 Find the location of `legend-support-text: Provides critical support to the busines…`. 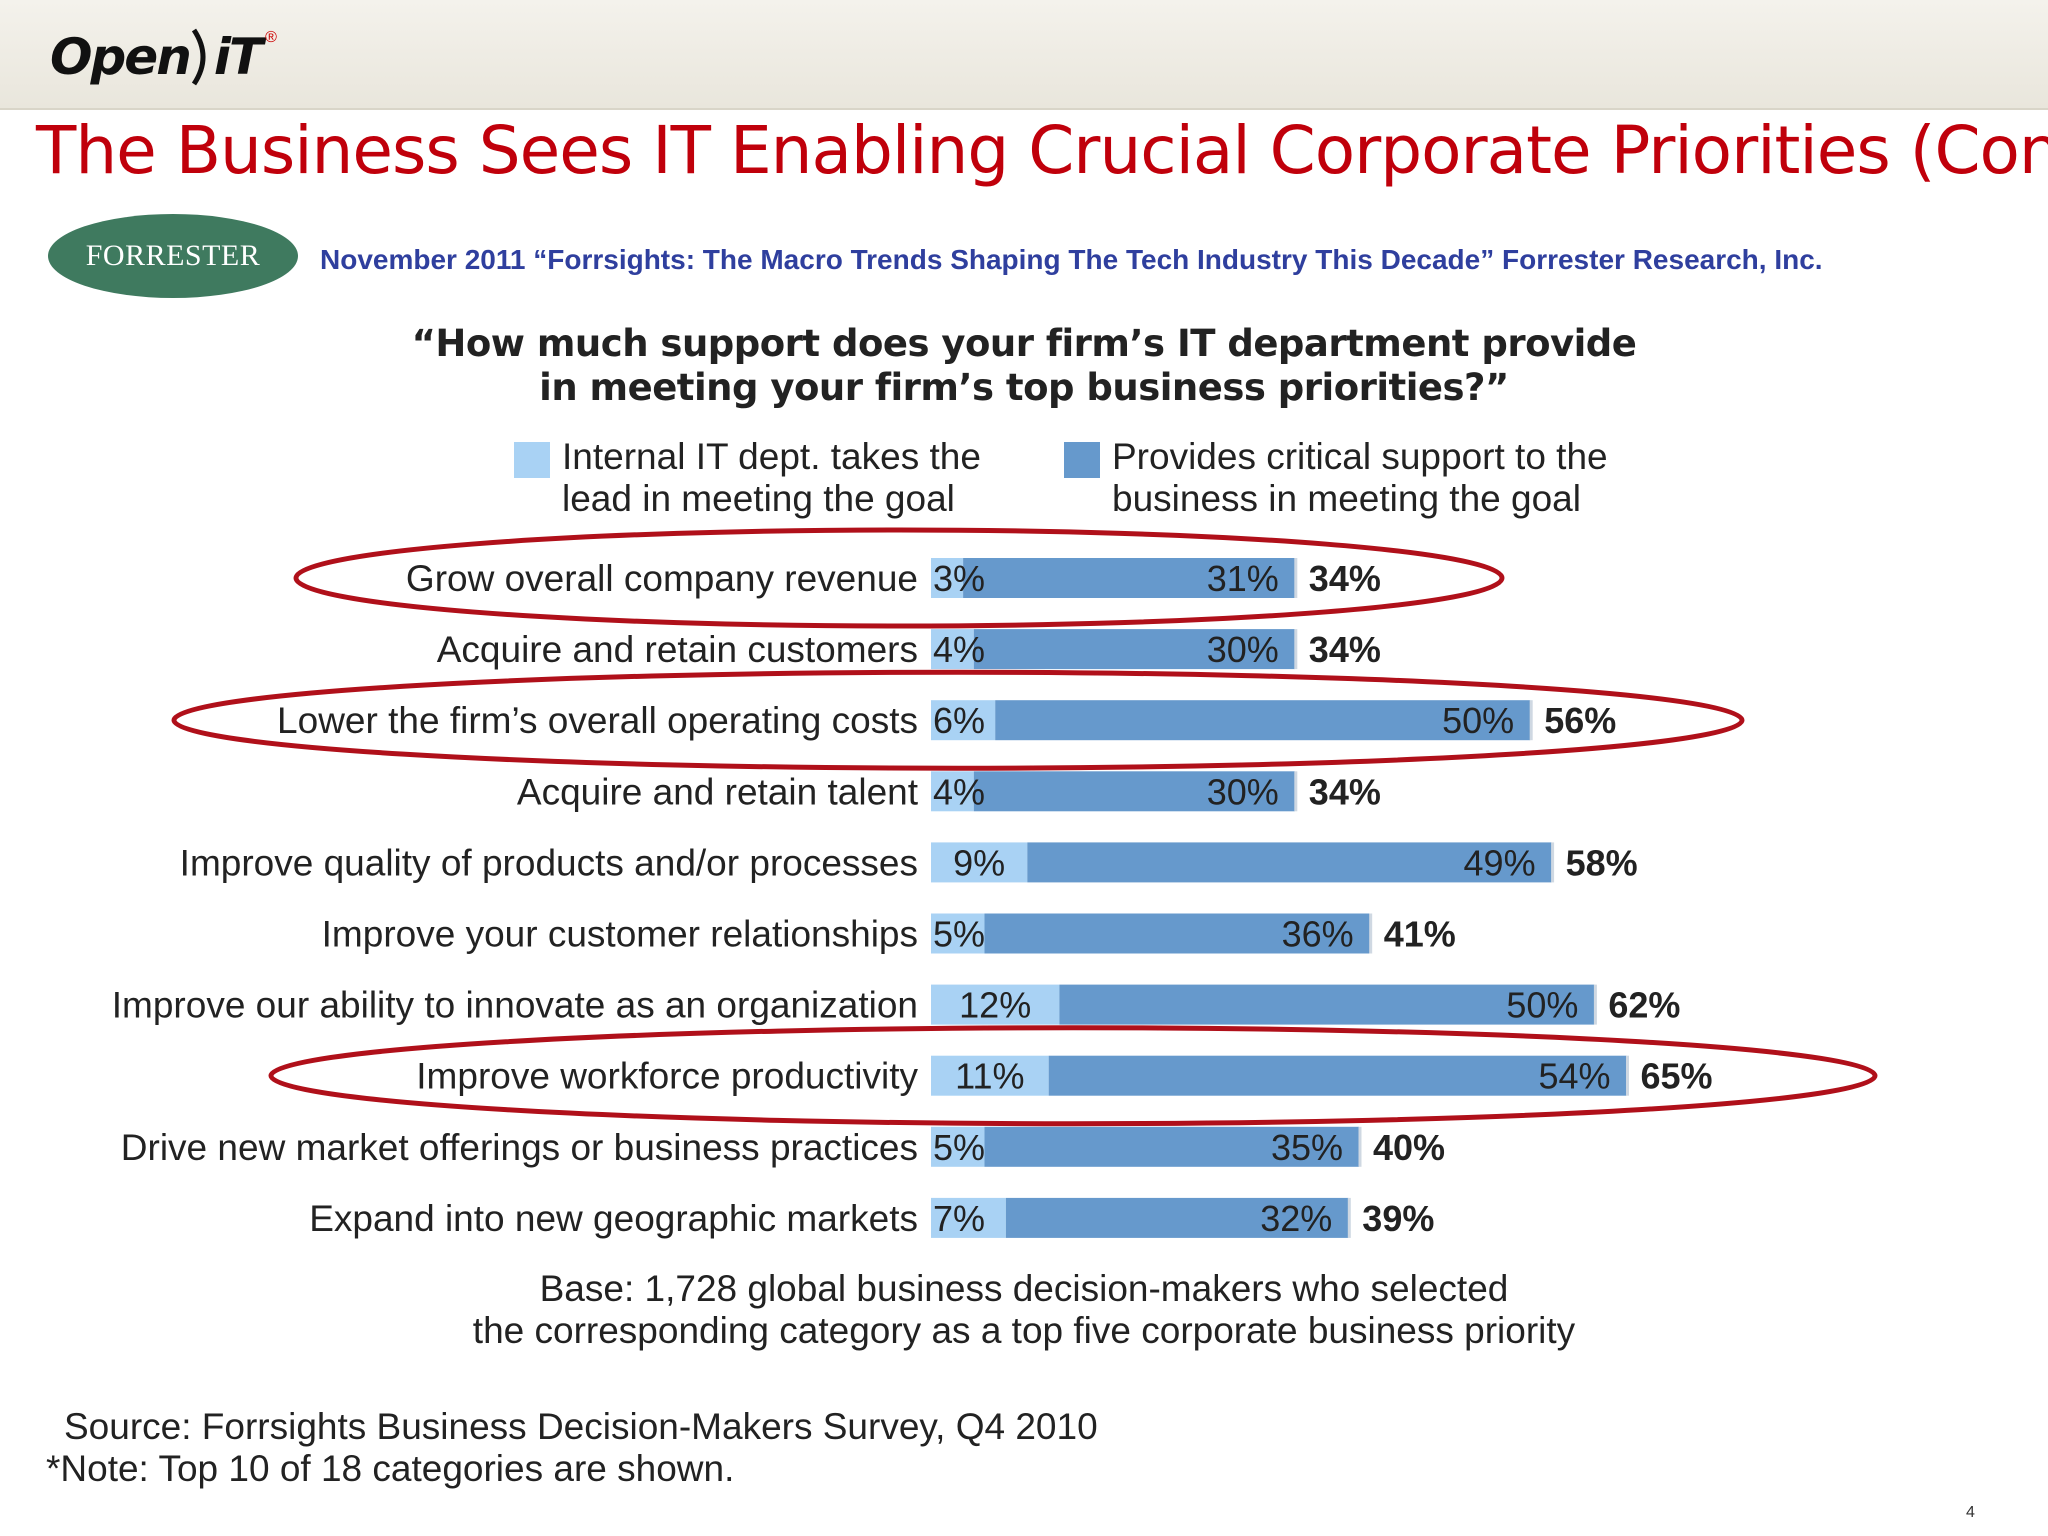

legend-support-text: Provides critical support to the busines… is located at coordinates (1360, 478).